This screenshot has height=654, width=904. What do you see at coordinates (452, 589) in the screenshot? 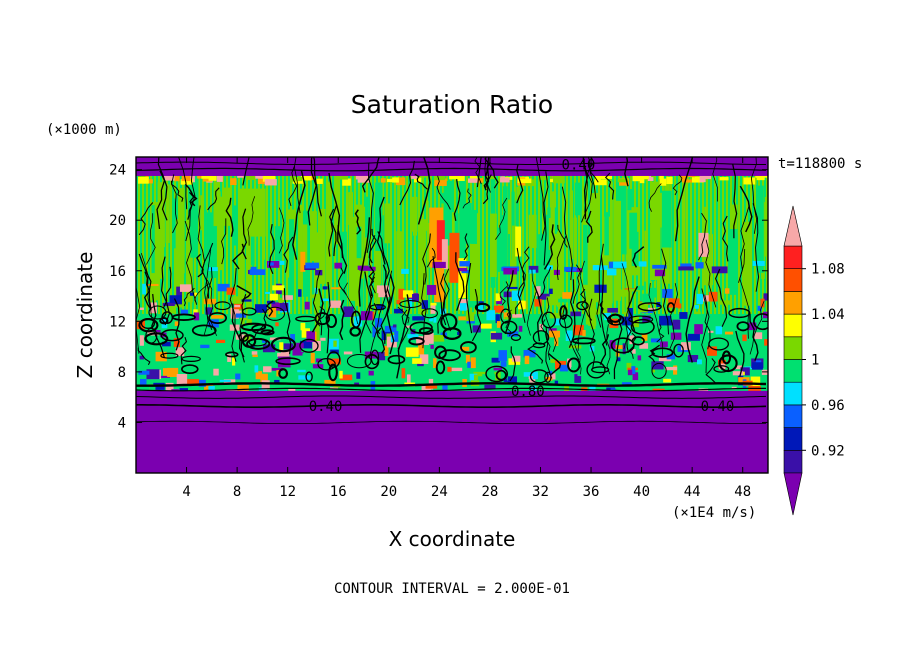
I see `contour-interval-note: CONTOUR INTERVAL = 2.000E-01` at bounding box center [452, 589].